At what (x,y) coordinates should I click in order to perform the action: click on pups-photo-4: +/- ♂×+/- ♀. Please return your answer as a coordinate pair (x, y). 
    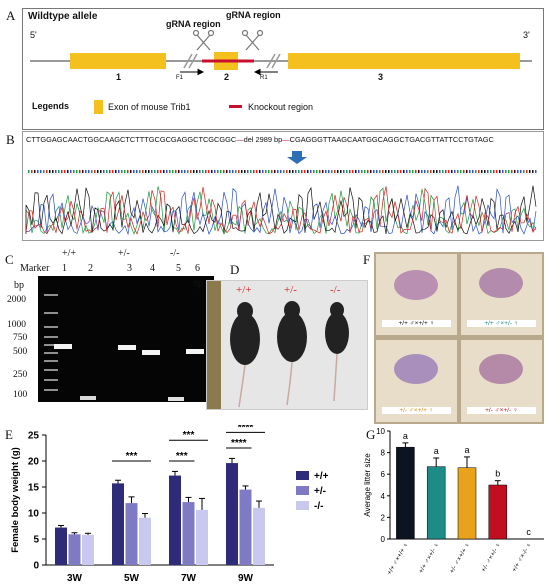
    Looking at the image, I should click on (501, 381).